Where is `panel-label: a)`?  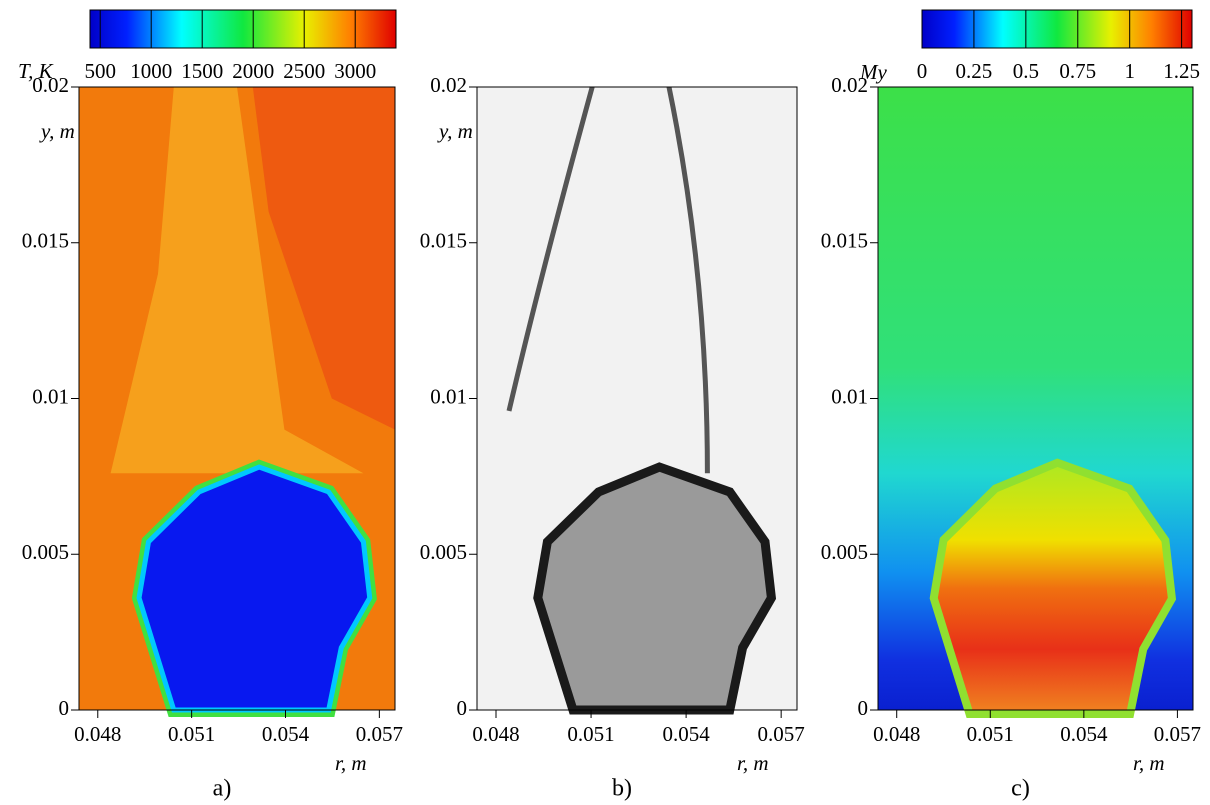 panel-label: a) is located at coordinates (222, 789).